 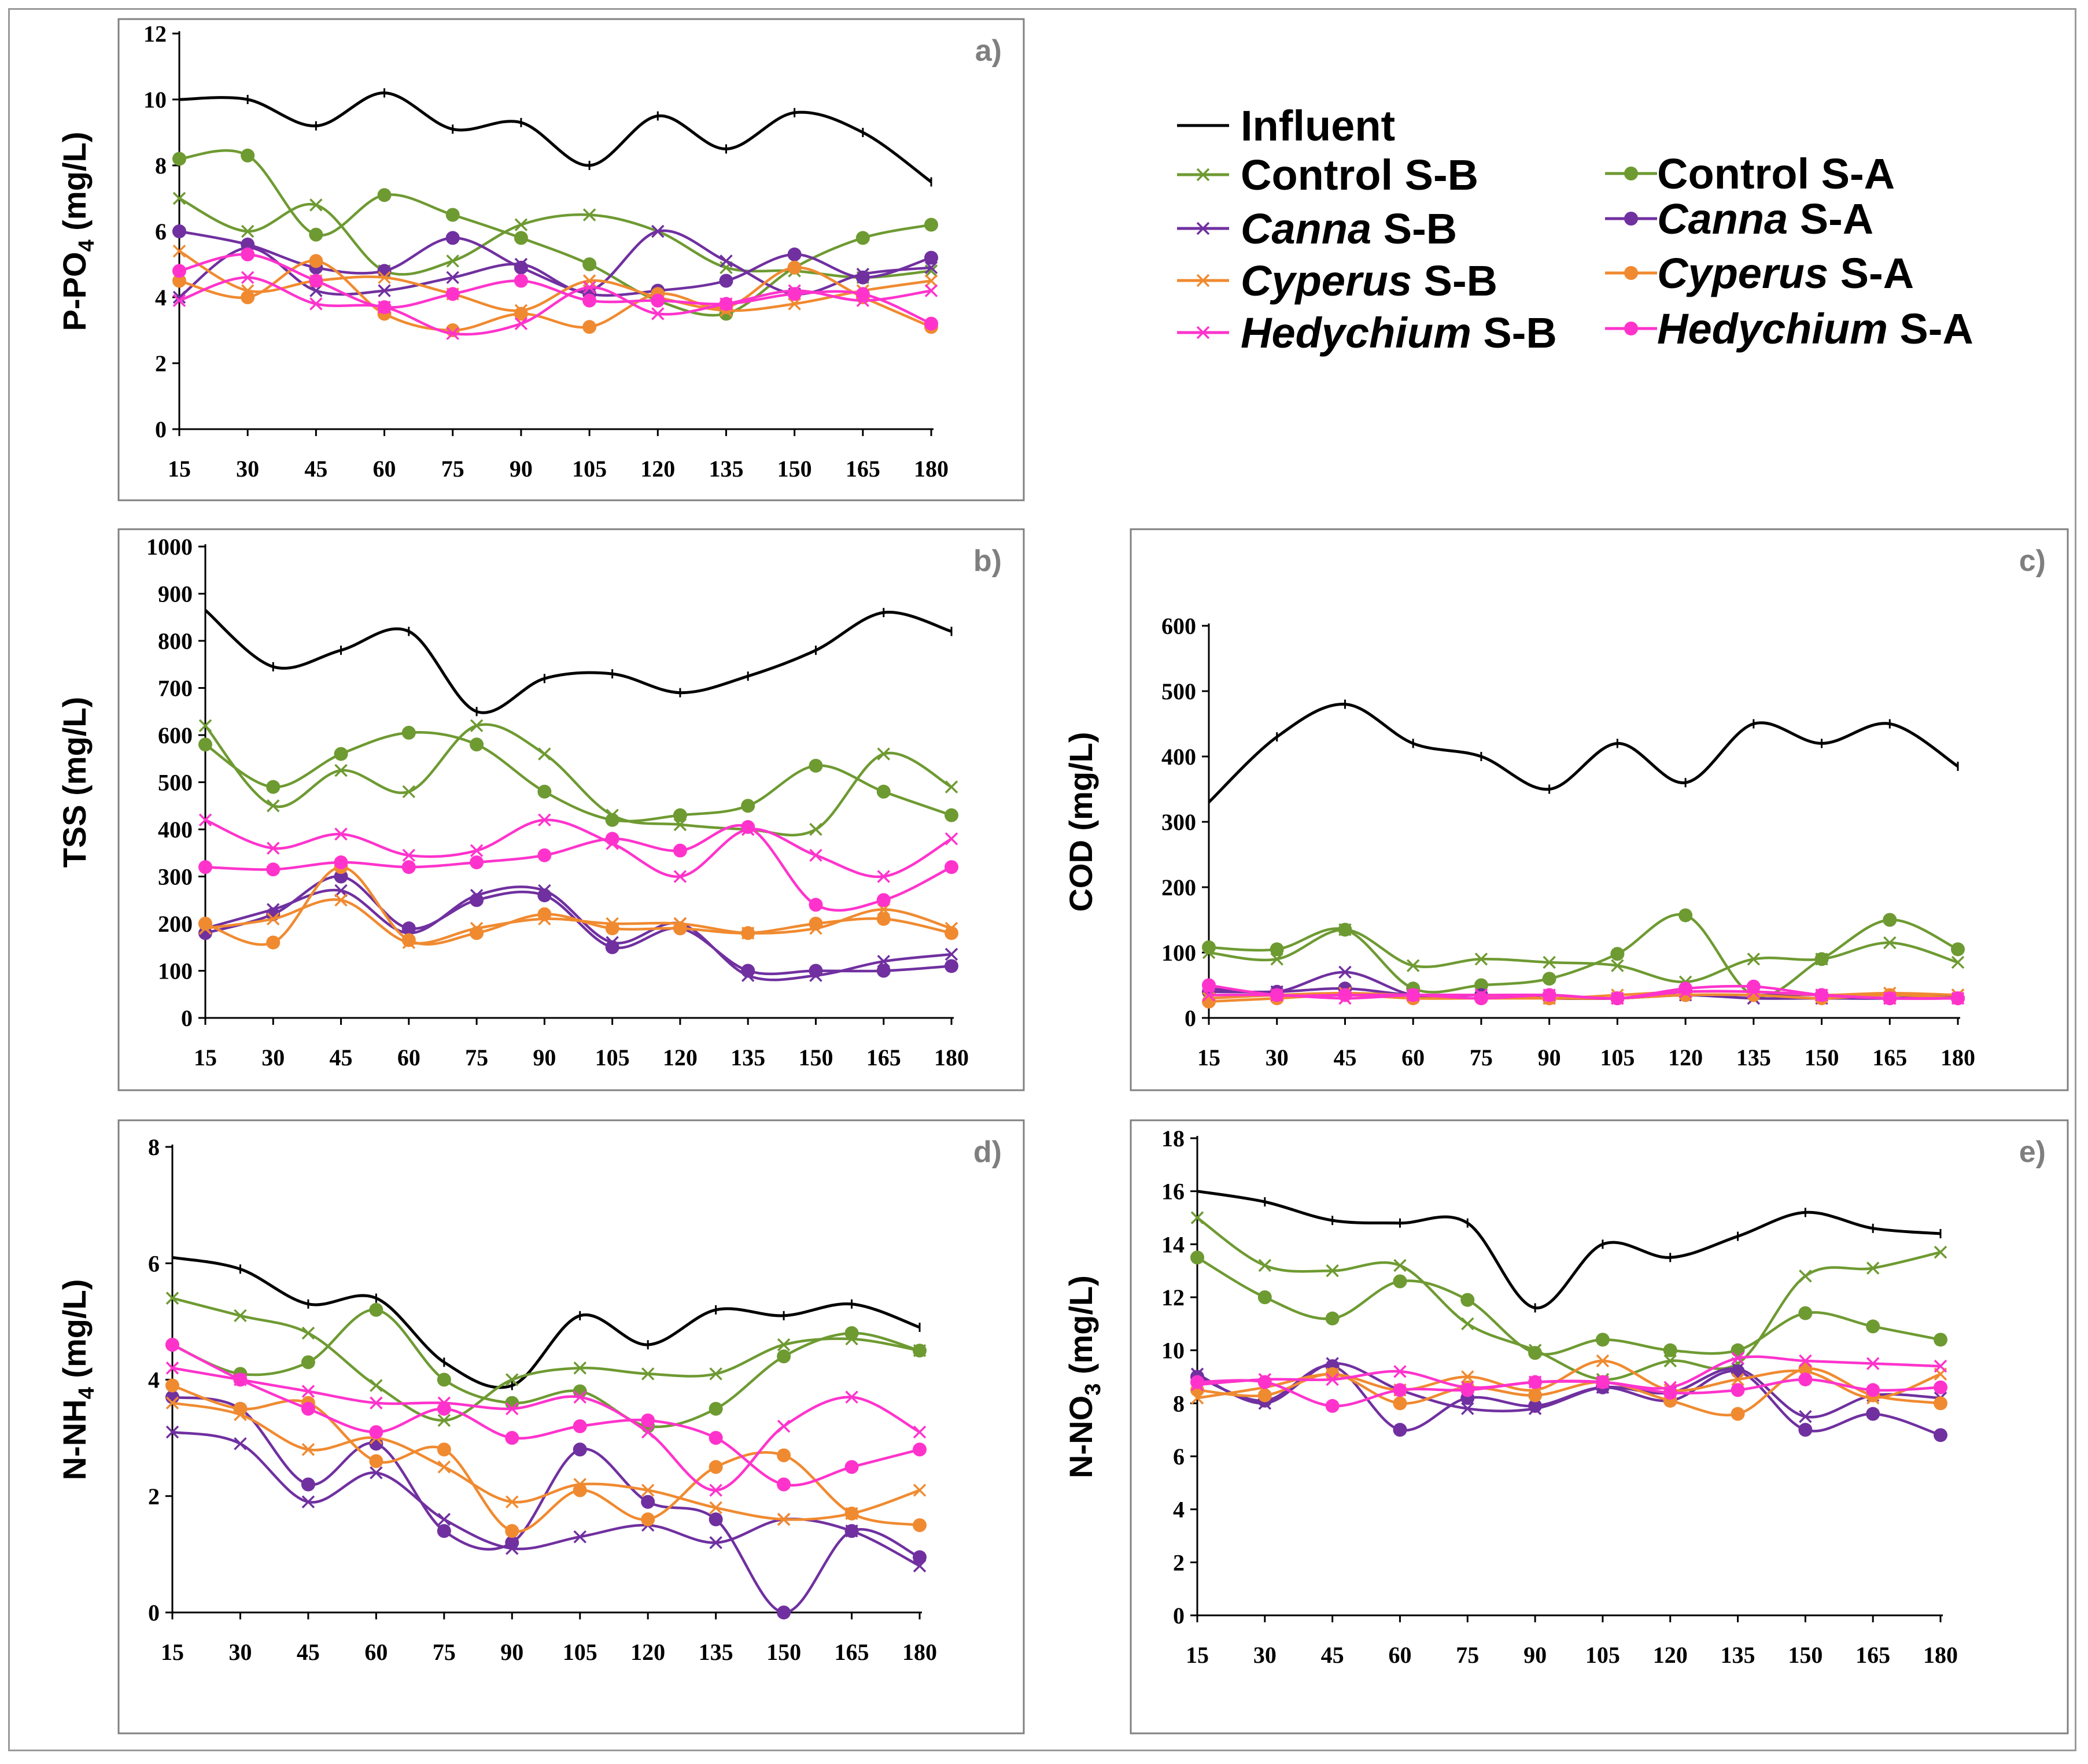 What do you see at coordinates (578, 778) in the screenshot?
I see `series-control-s-b` at bounding box center [578, 778].